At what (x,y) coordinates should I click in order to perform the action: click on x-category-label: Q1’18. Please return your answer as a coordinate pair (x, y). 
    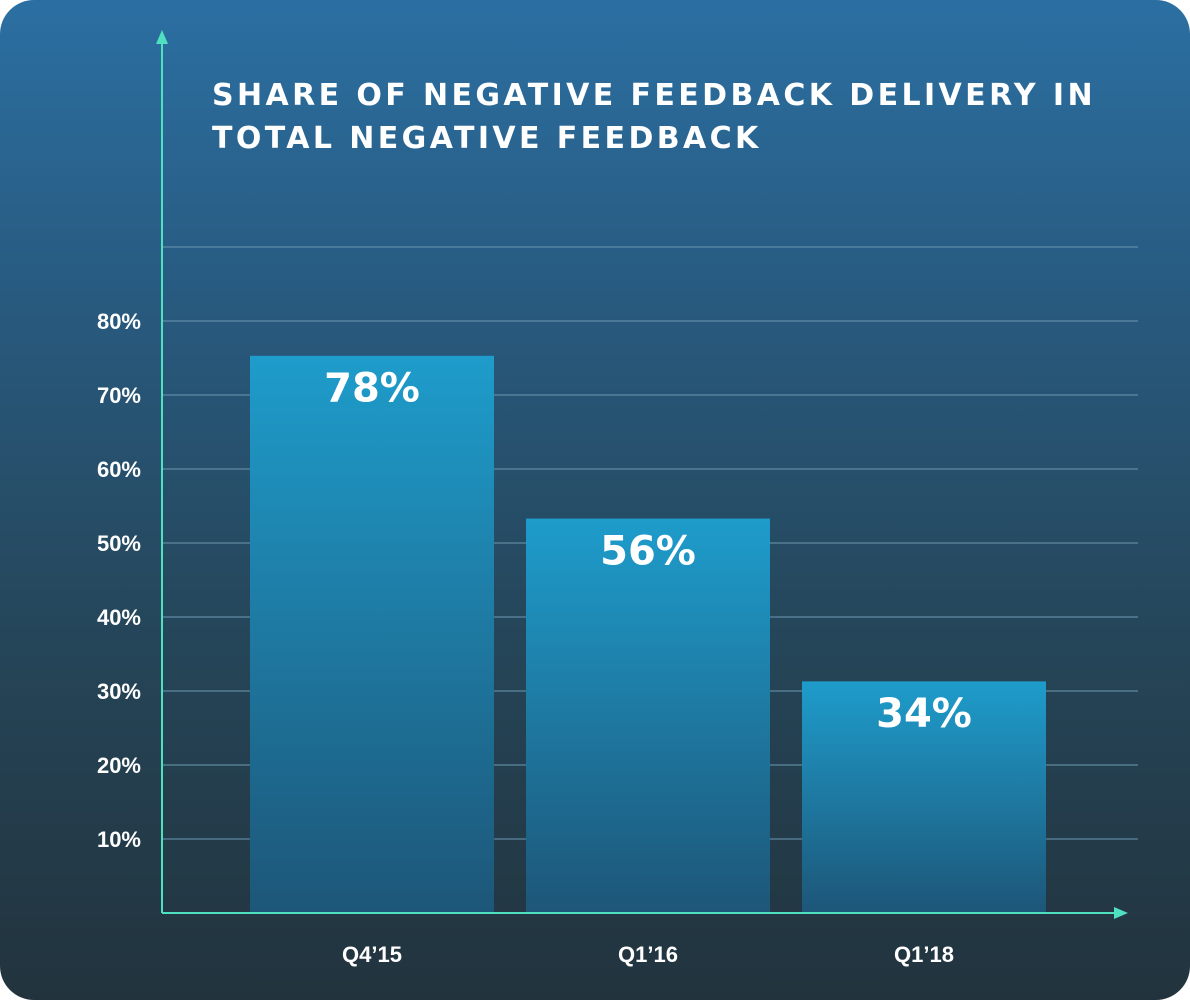
    Looking at the image, I should click on (924, 954).